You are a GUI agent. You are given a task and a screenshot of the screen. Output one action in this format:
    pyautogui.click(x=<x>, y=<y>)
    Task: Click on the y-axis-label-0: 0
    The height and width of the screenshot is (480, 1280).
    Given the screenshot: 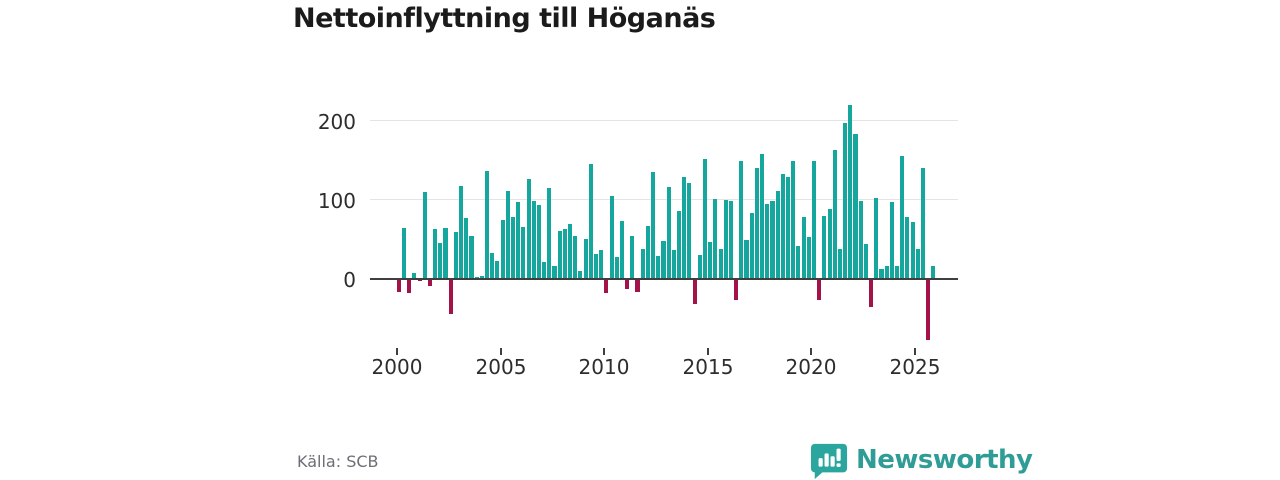 What is the action you would take?
    pyautogui.click(x=349, y=280)
    